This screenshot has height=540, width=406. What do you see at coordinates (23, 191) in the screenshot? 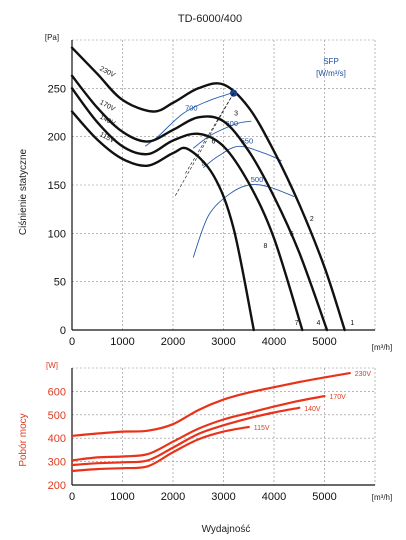
I see `pressure-y-label: Ciśnienie statyczne` at bounding box center [23, 191].